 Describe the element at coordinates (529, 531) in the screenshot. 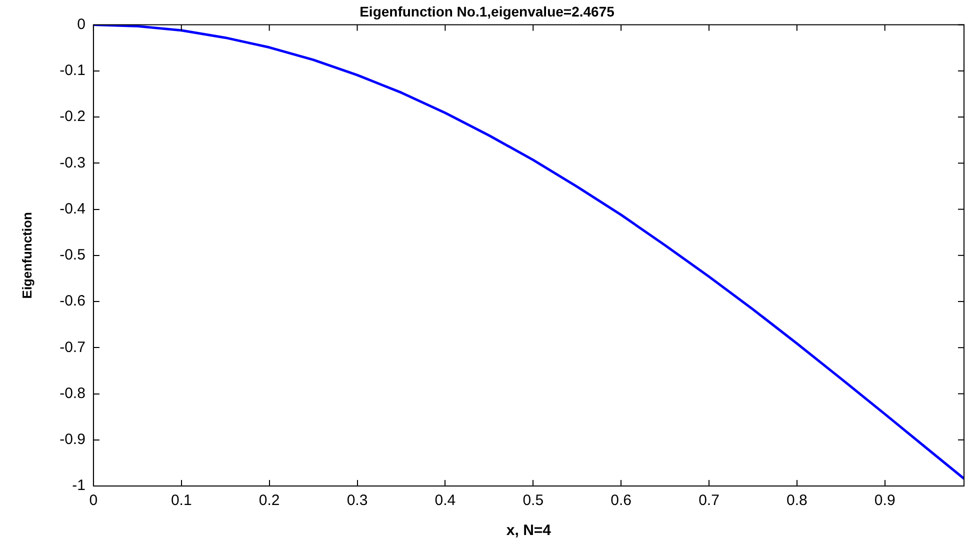

I see `x-axis-title: x, N=4` at that location.